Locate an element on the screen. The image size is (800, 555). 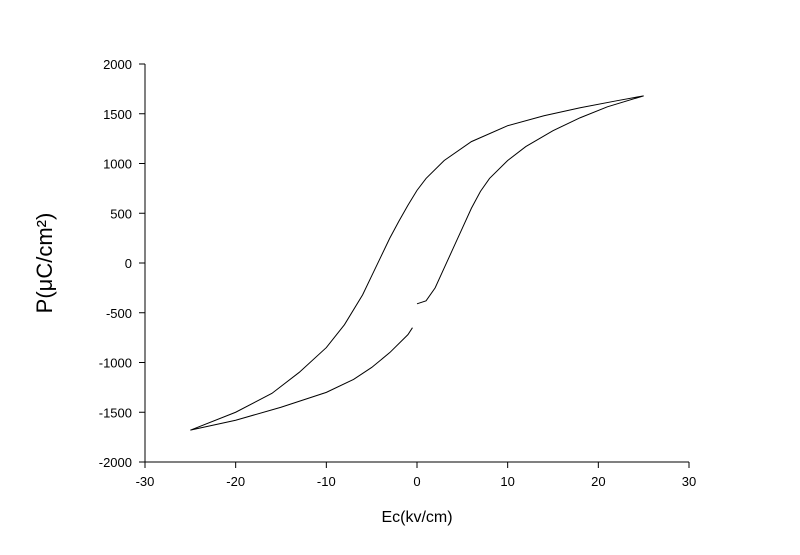
x-tick-label: 0 is located at coordinates (416, 481).